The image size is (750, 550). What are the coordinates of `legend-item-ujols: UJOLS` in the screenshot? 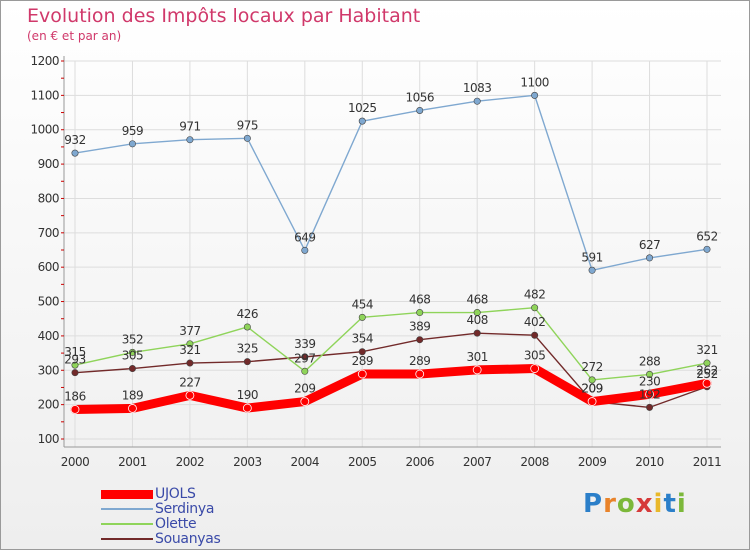 It's located at (201, 494).